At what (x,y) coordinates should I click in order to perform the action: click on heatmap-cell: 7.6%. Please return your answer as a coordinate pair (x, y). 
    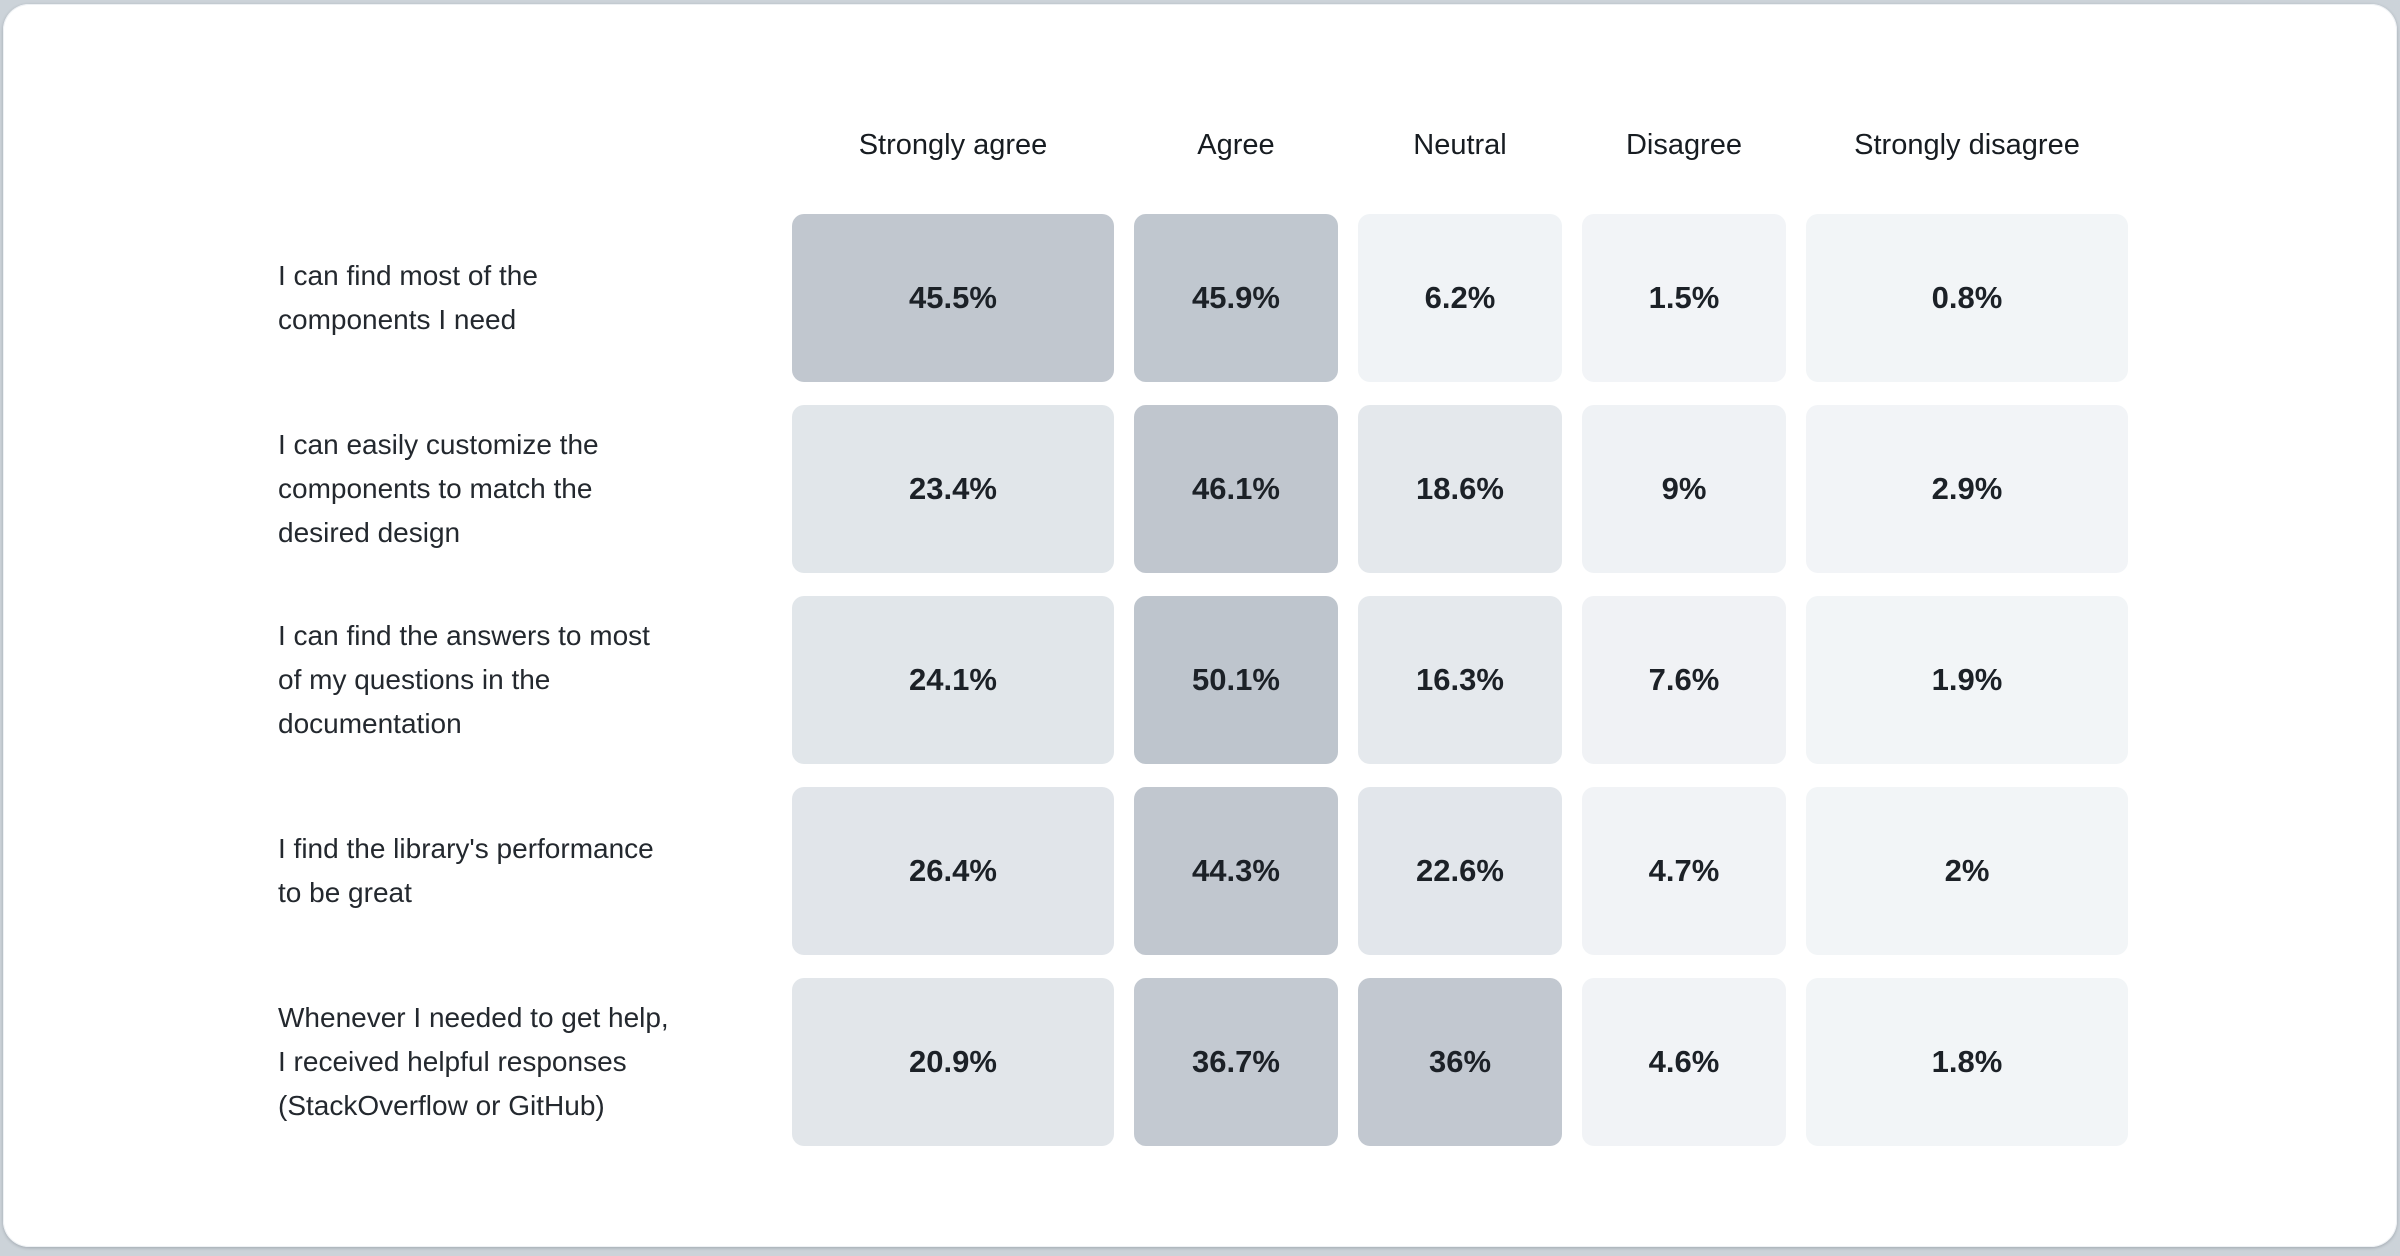
    Looking at the image, I should click on (1684, 680).